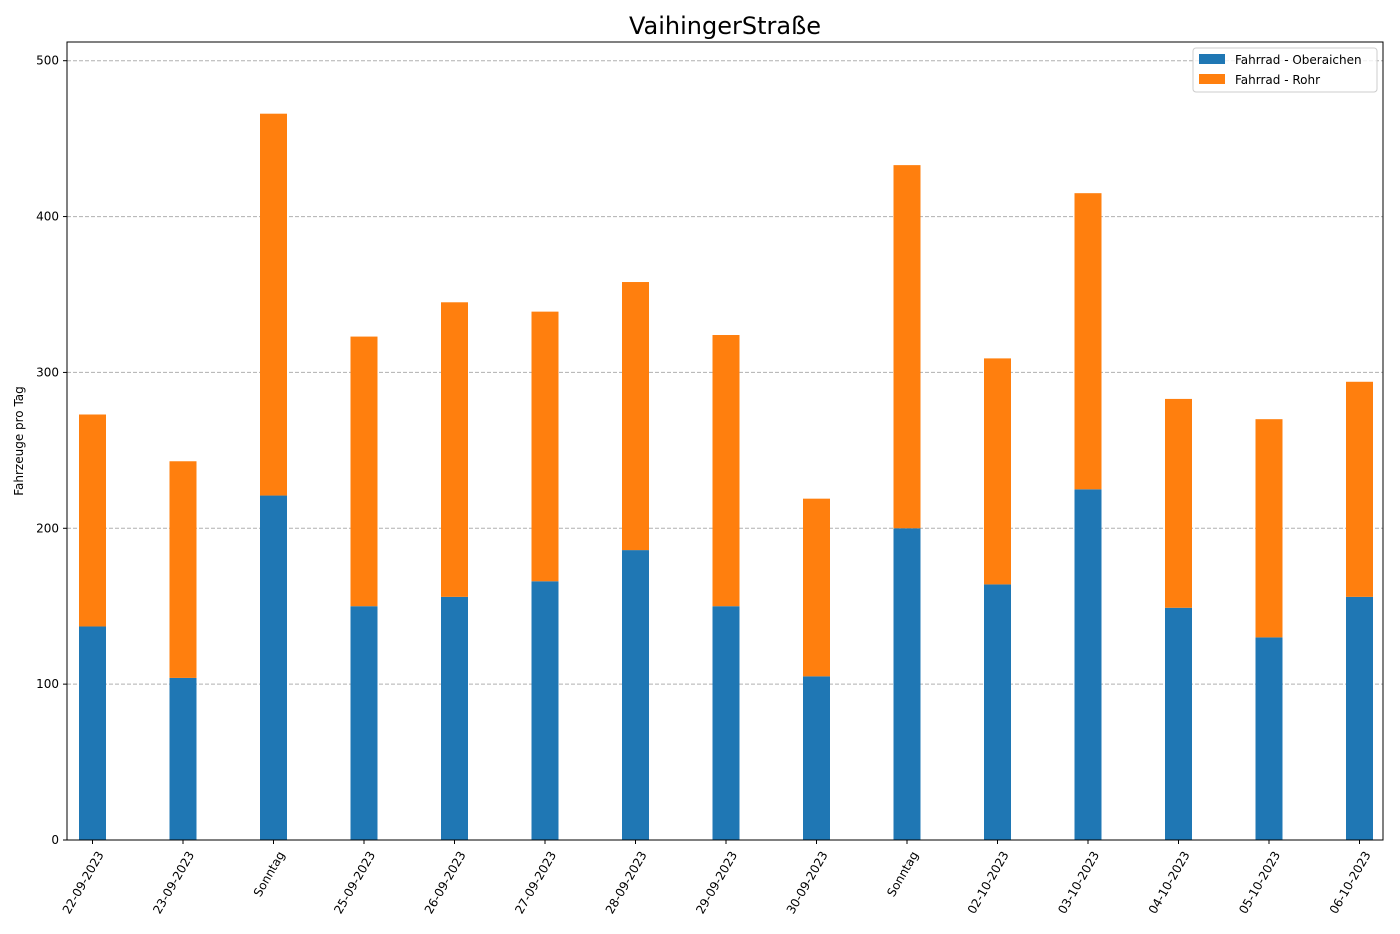  What do you see at coordinates (716, 882) in the screenshot?
I see `x-tick-label: 29-09-2023` at bounding box center [716, 882].